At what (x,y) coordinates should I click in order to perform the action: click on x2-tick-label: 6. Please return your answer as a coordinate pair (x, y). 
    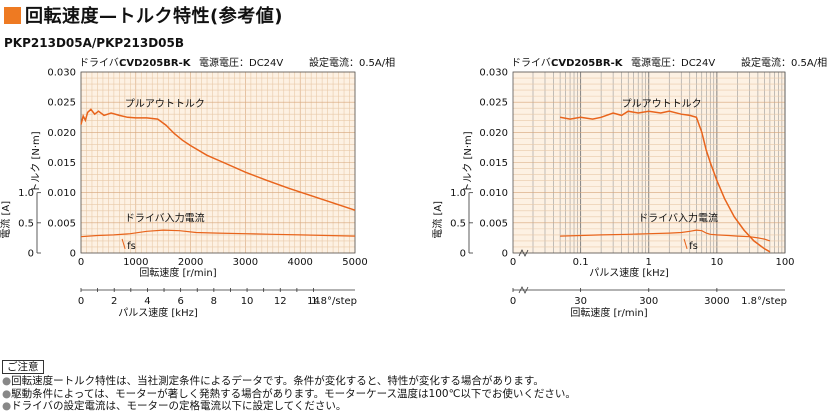
    Looking at the image, I should click on (180, 301).